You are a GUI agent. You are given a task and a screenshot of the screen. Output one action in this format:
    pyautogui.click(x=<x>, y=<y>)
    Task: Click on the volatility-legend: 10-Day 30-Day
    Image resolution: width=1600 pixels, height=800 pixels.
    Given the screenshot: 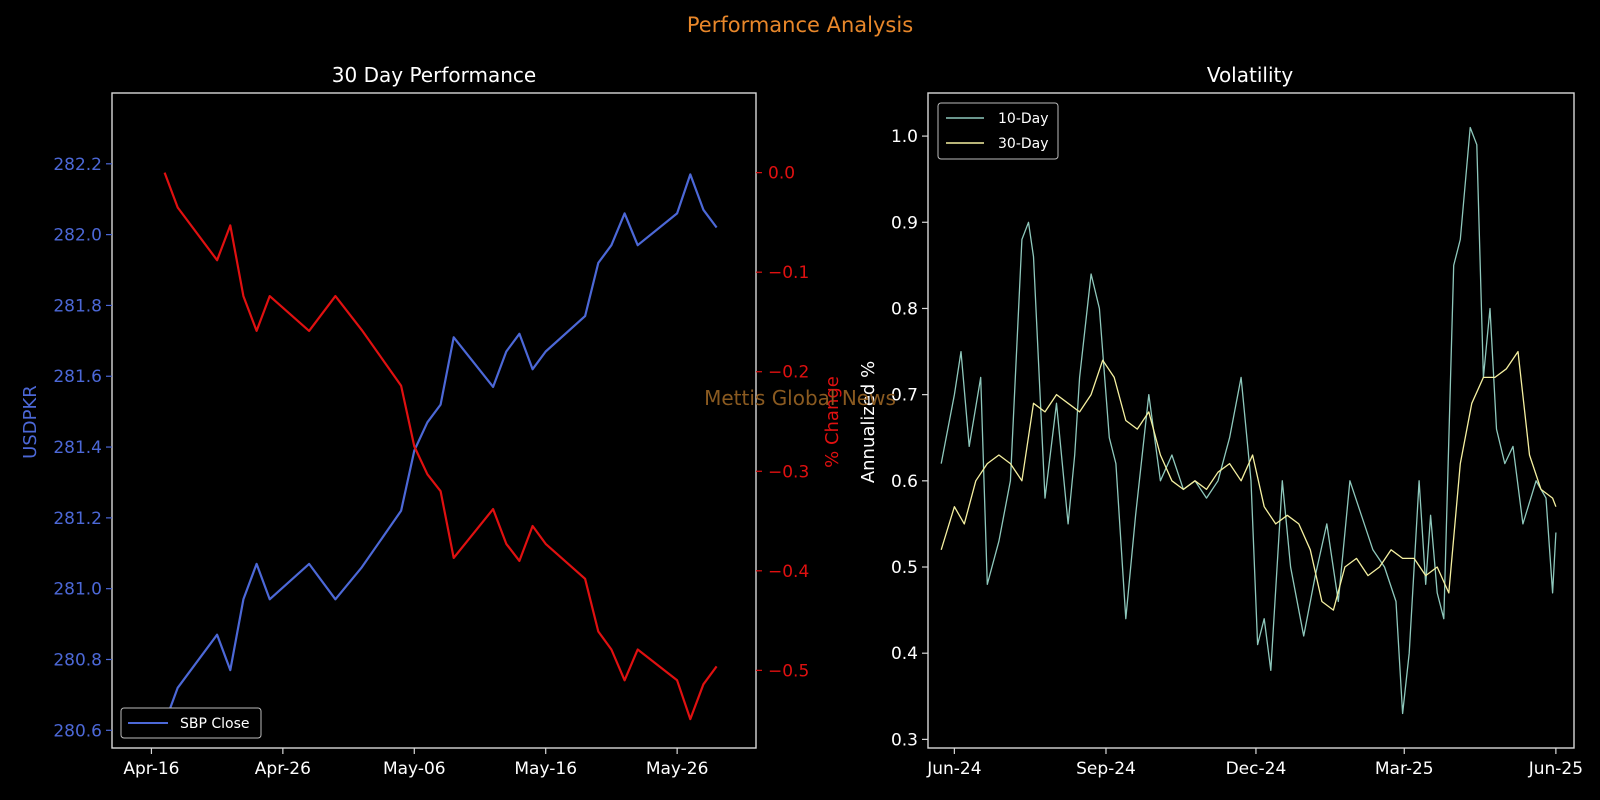 What is the action you would take?
    pyautogui.click(x=998, y=131)
    